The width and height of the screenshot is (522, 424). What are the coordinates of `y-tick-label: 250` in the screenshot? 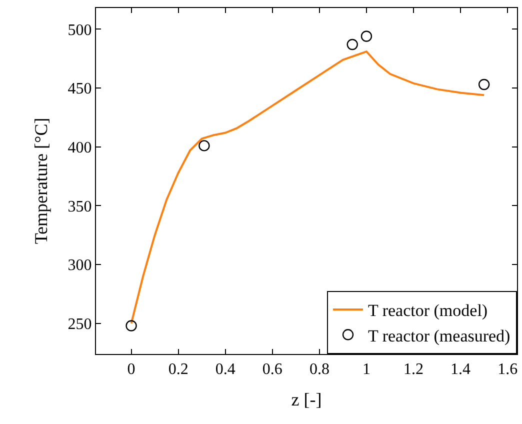 It's located at (80, 324).